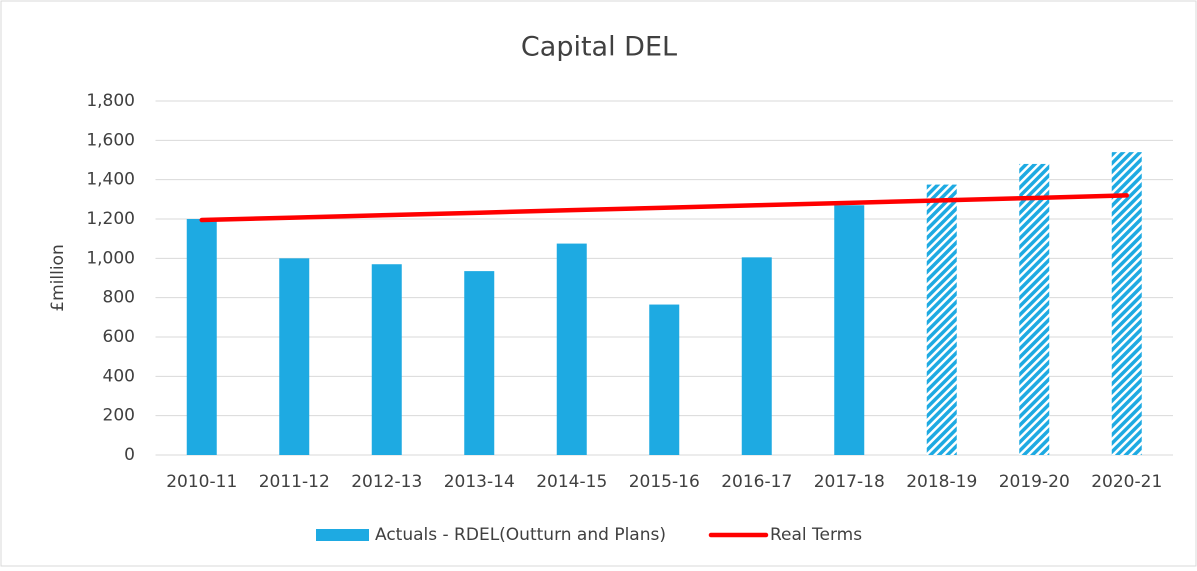  What do you see at coordinates (664, 482) in the screenshot?
I see `x-tick-label: 2015-16` at bounding box center [664, 482].